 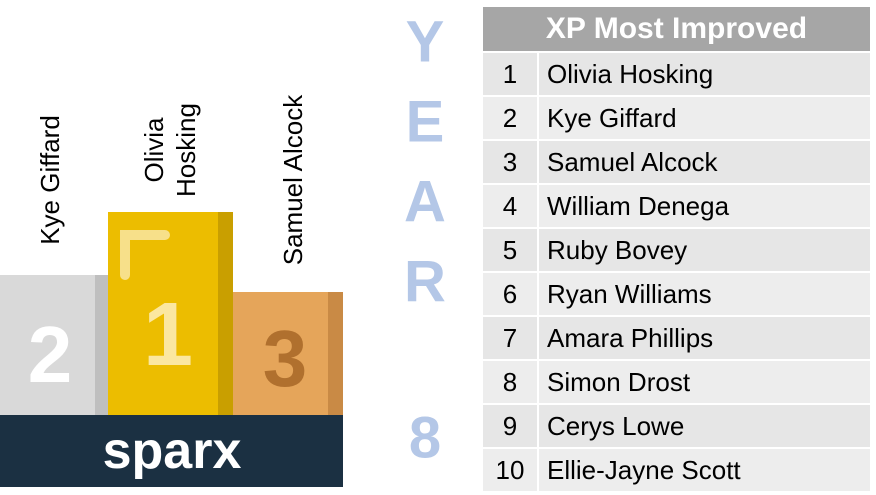 I want to click on rank: 7, so click(x=511, y=338).